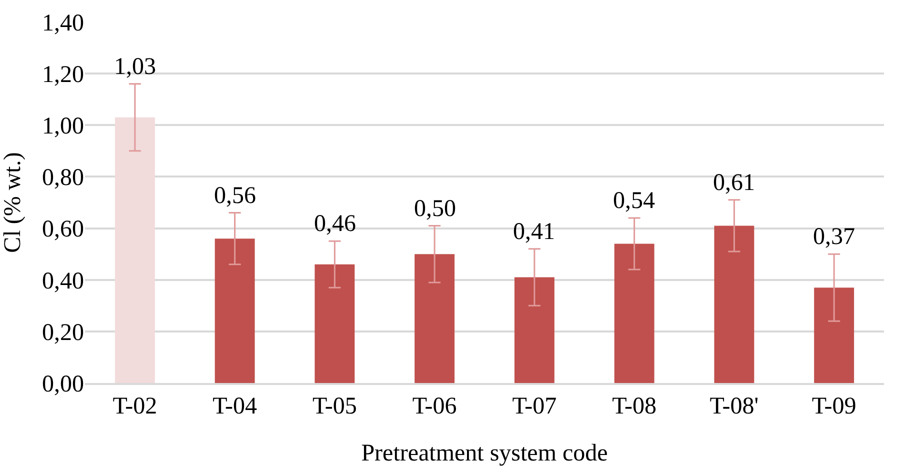 Image resolution: width=899 pixels, height=471 pixels. What do you see at coordinates (734, 407) in the screenshot?
I see `x-tick-label: T-08'` at bounding box center [734, 407].